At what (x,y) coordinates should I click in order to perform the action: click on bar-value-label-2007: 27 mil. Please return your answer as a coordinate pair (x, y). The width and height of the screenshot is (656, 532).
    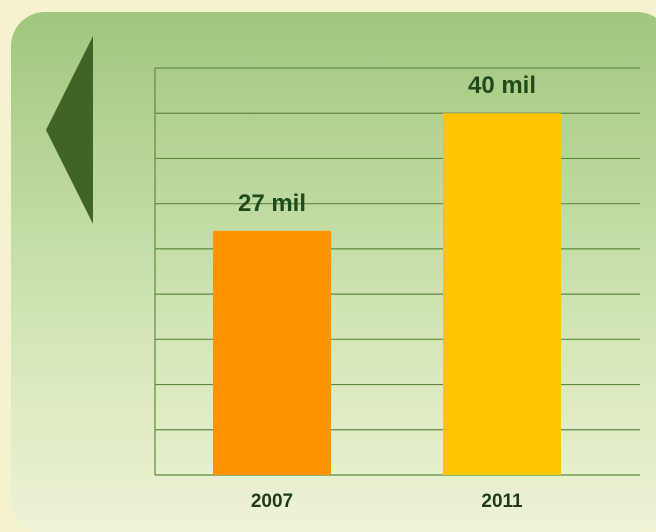
    Looking at the image, I should click on (272, 203).